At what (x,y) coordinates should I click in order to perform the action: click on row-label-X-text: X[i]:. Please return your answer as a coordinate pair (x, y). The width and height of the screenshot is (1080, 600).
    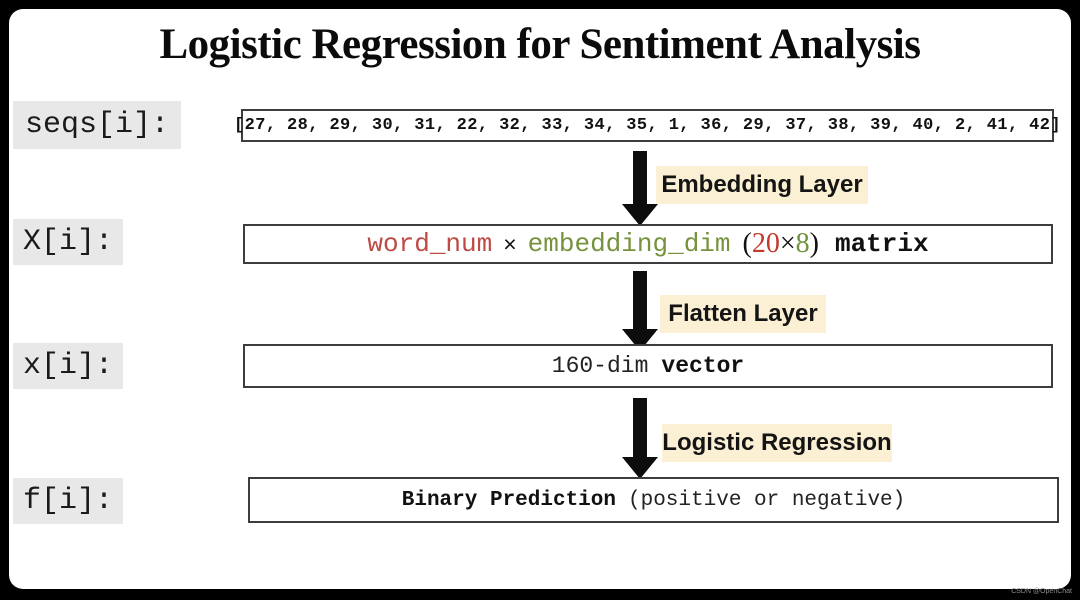
    Looking at the image, I should click on (67, 242).